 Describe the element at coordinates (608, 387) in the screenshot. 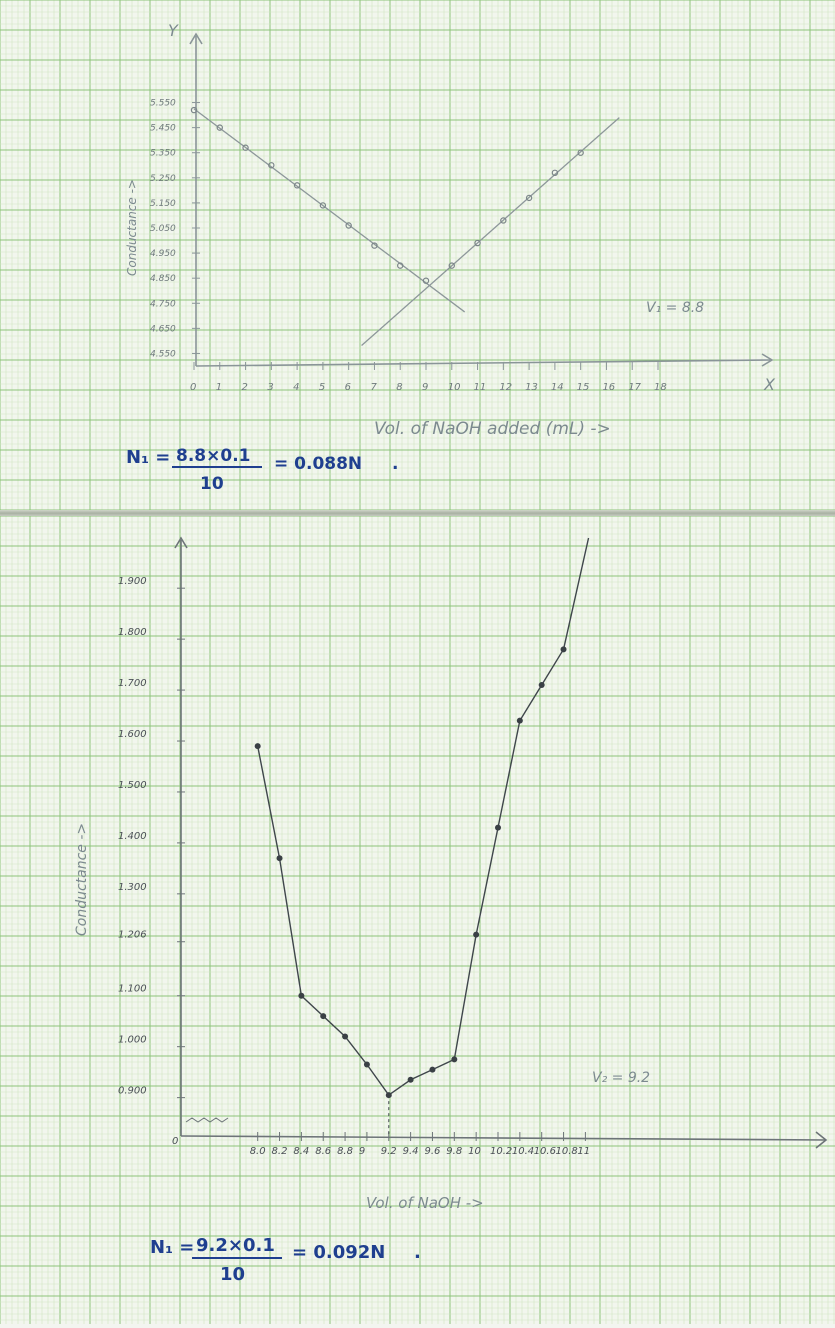

I see `x-tick-label: 16` at that location.